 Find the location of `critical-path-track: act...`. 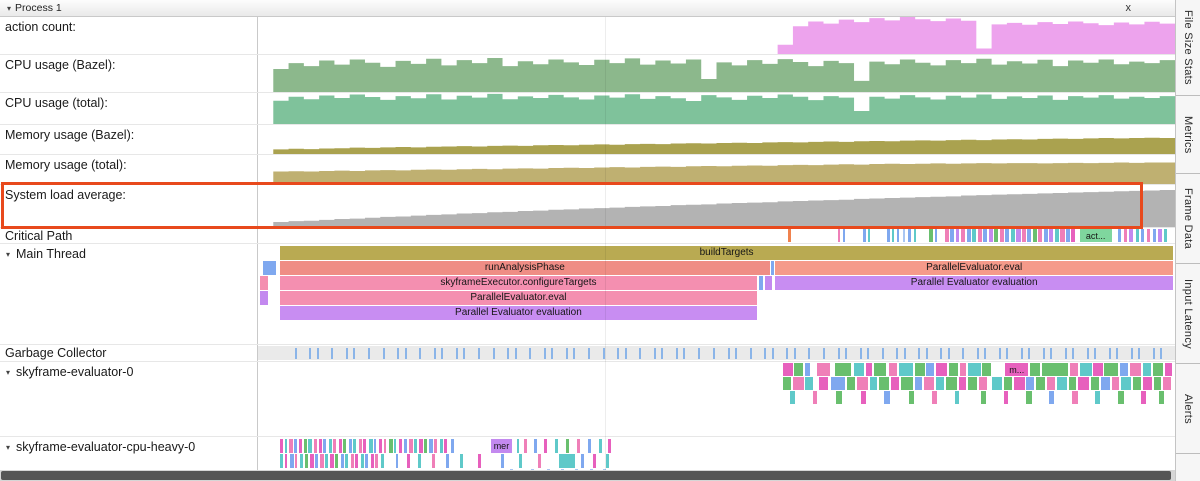

critical-path-track: act... is located at coordinates (716, 235).